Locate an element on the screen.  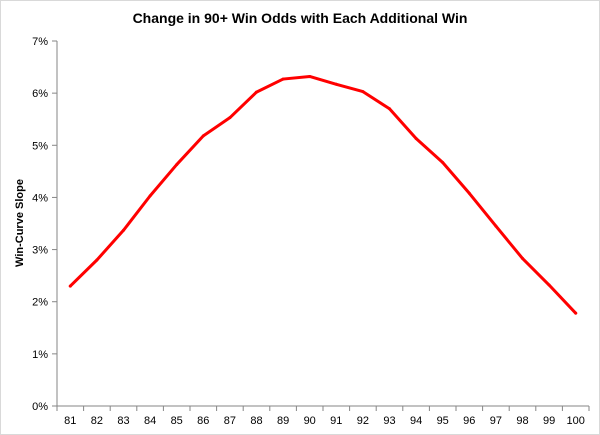
x-tick-label: 81 is located at coordinates (70, 421).